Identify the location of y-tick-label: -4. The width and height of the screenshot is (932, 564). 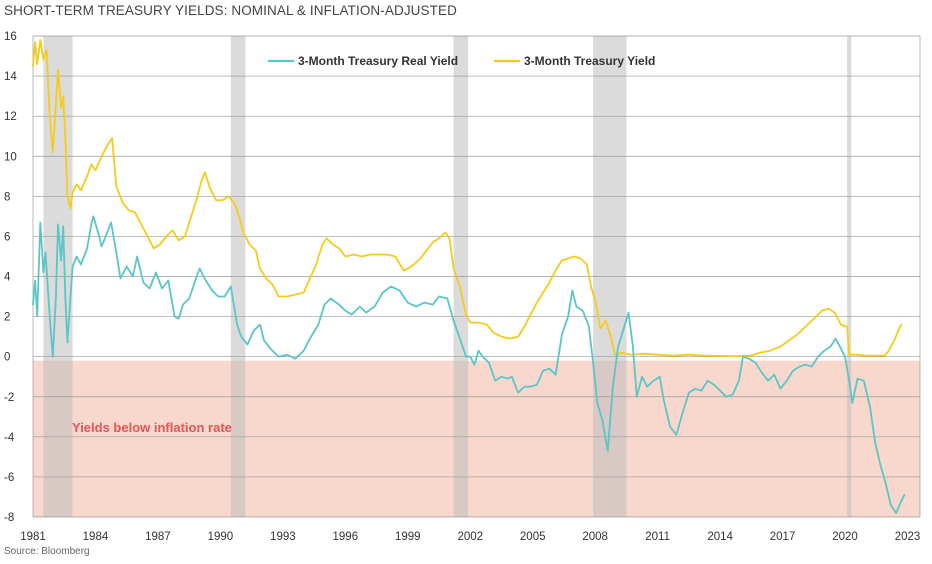
(9, 438).